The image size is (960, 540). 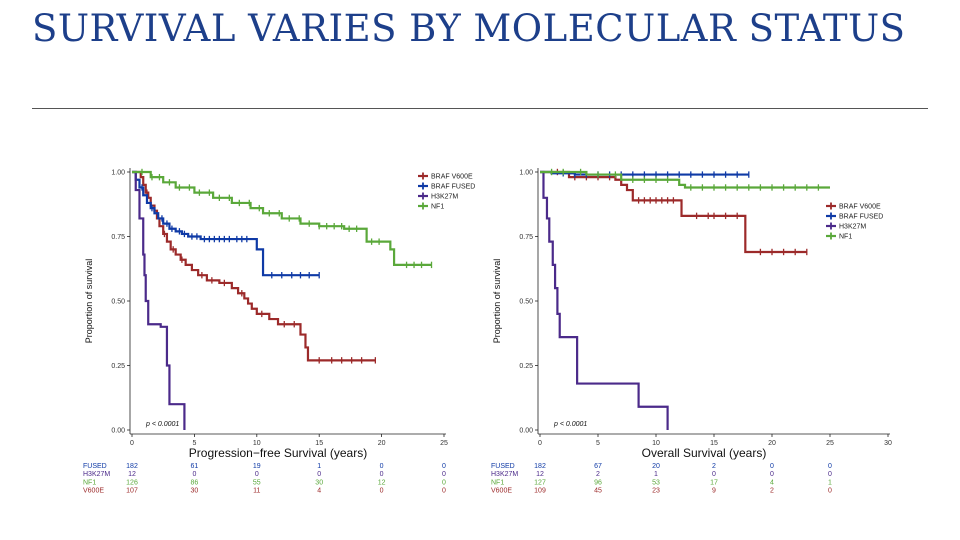 What do you see at coordinates (278, 453) in the screenshot?
I see `x-axis-label: Progression−free Survival (years)` at bounding box center [278, 453].